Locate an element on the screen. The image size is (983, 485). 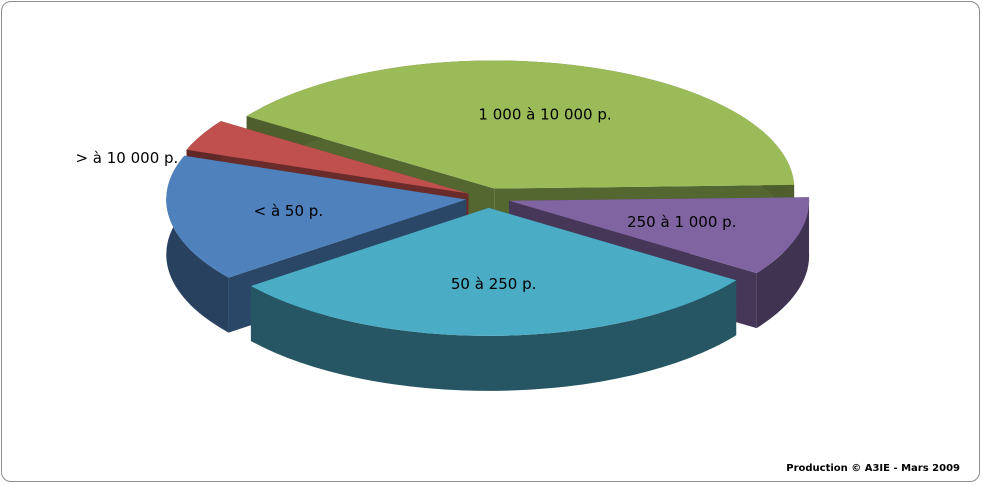
slice-label: 50 à 250 p. is located at coordinates (494, 284).